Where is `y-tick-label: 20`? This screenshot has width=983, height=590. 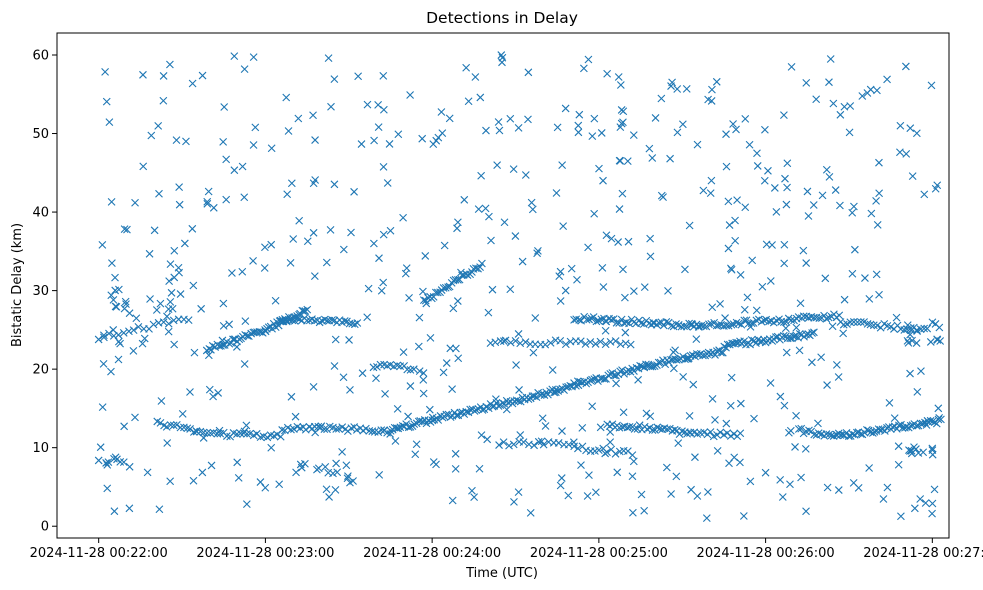 y-tick-label: 20 is located at coordinates (40, 370).